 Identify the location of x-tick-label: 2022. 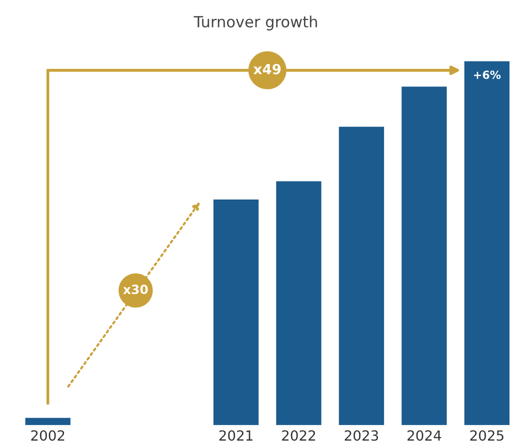
(299, 435).